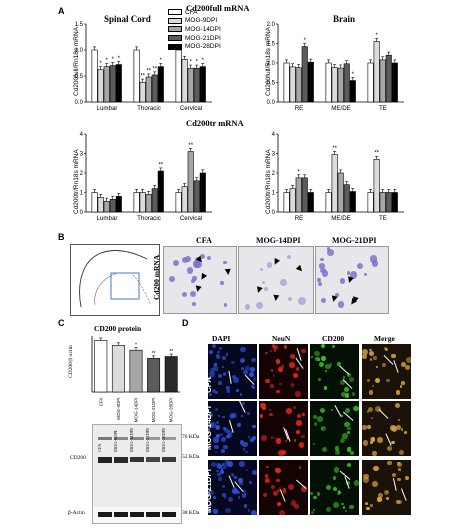 The width and height of the screenshot is (474, 529). Describe the element at coordinates (204, 240) in the screenshot. I see `micro-title-cfa: CFA` at that location.